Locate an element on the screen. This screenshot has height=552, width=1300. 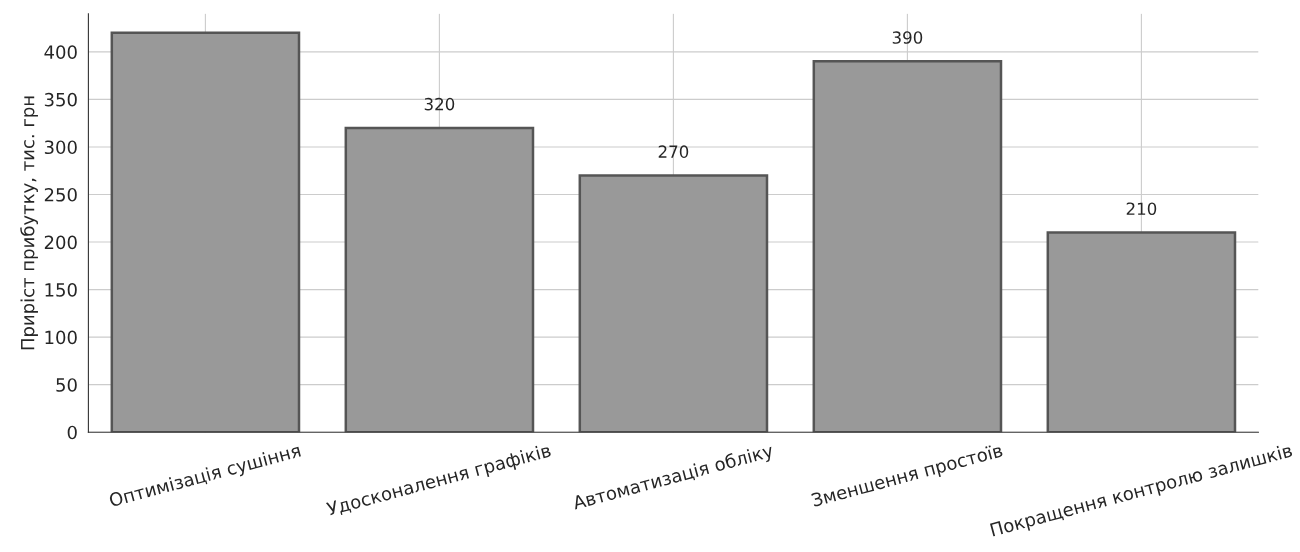
y-tick-label: 150 is located at coordinates (61, 290).